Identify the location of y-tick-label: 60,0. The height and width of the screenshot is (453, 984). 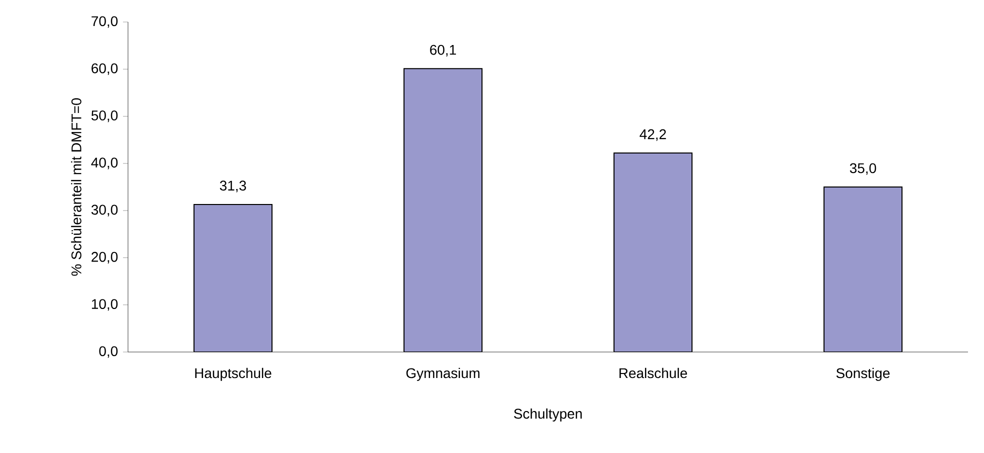
(105, 69).